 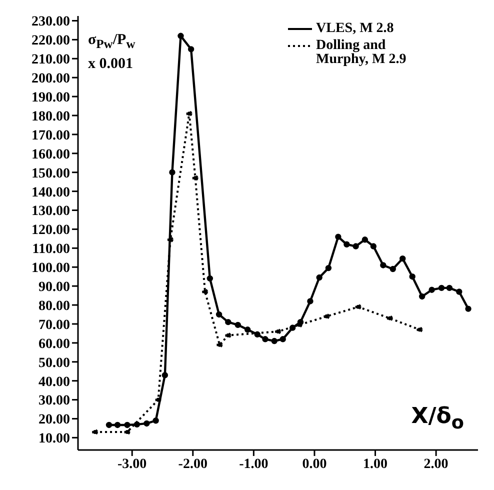 I want to click on x-tick-label: -2.00, so click(x=193, y=464).